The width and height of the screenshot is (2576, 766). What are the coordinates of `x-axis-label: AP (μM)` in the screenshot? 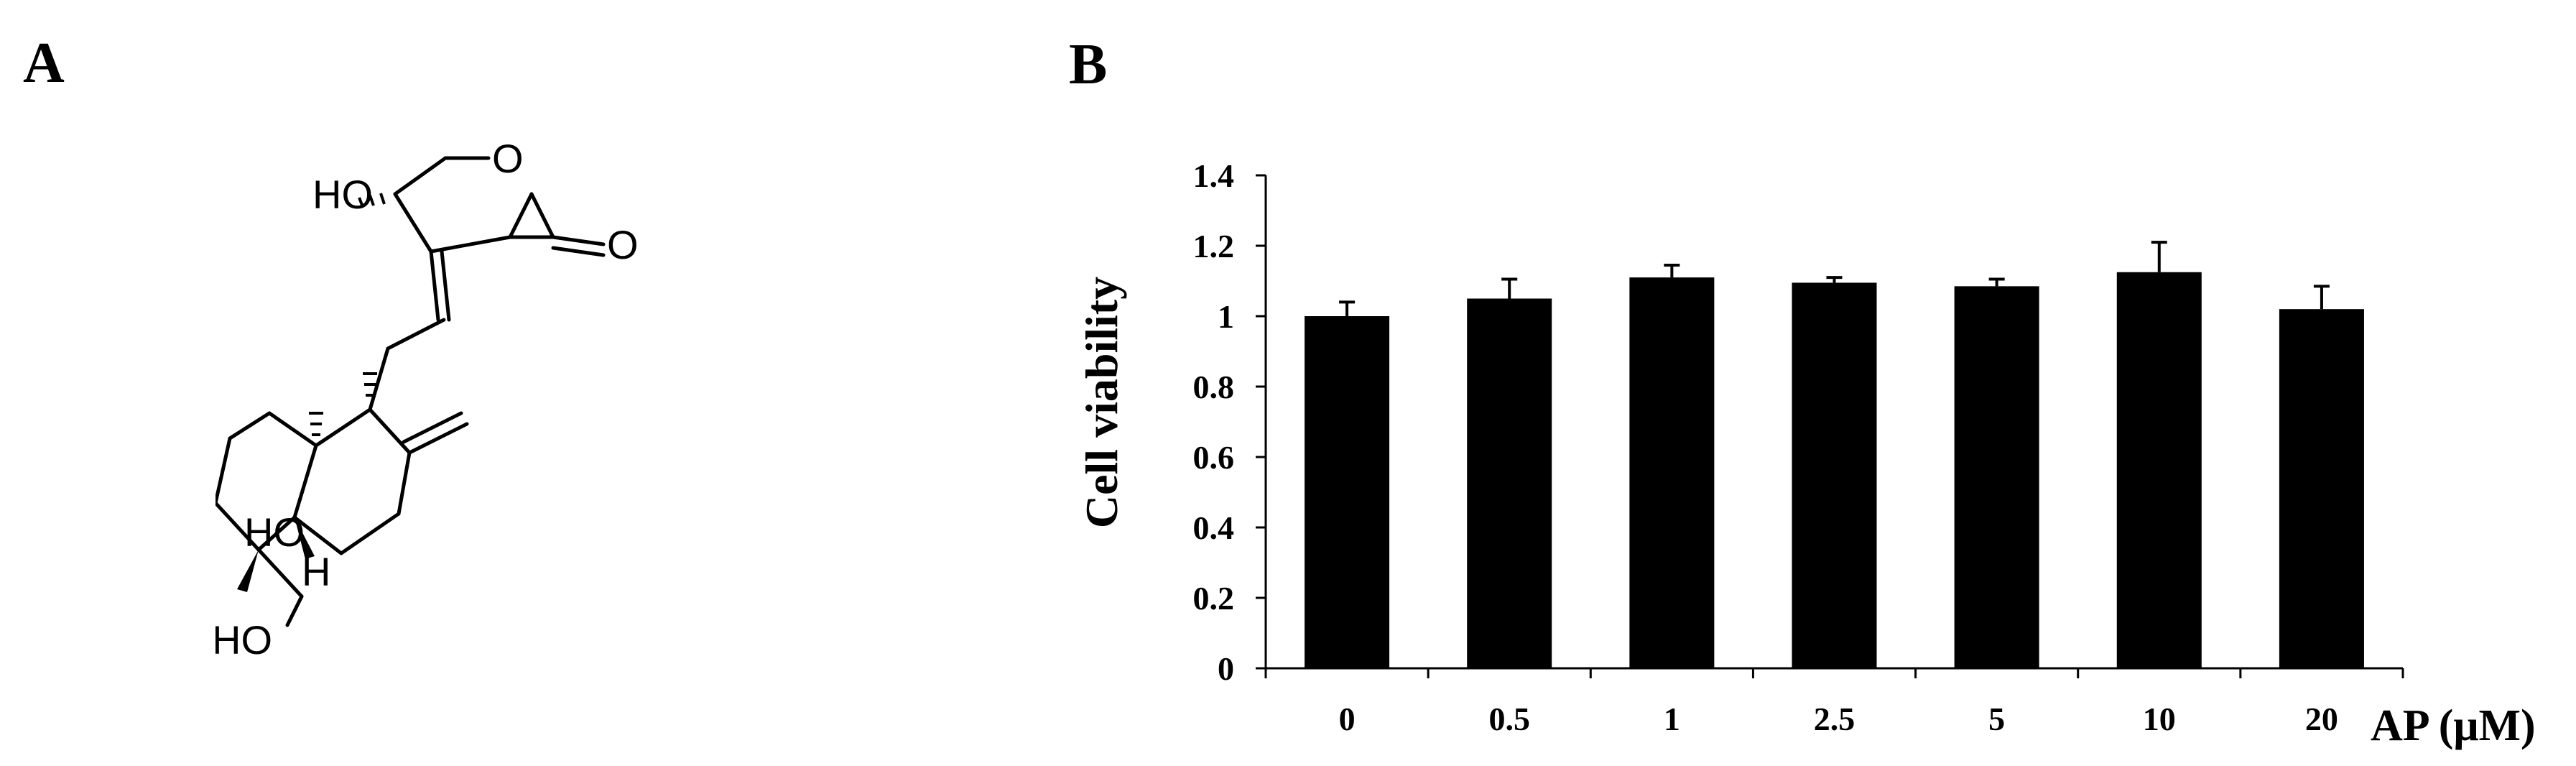 It's located at (2453, 725).